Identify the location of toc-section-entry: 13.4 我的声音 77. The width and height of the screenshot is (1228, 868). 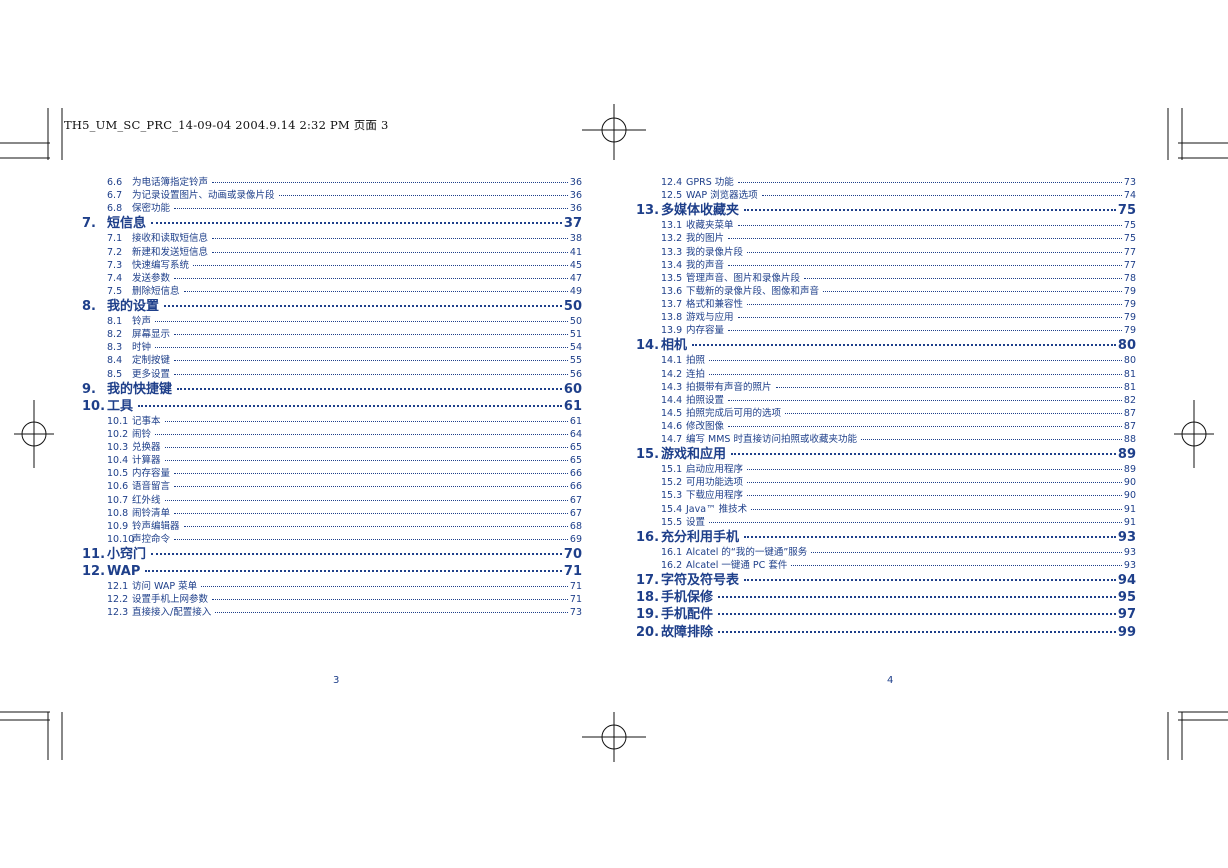
(886, 265).